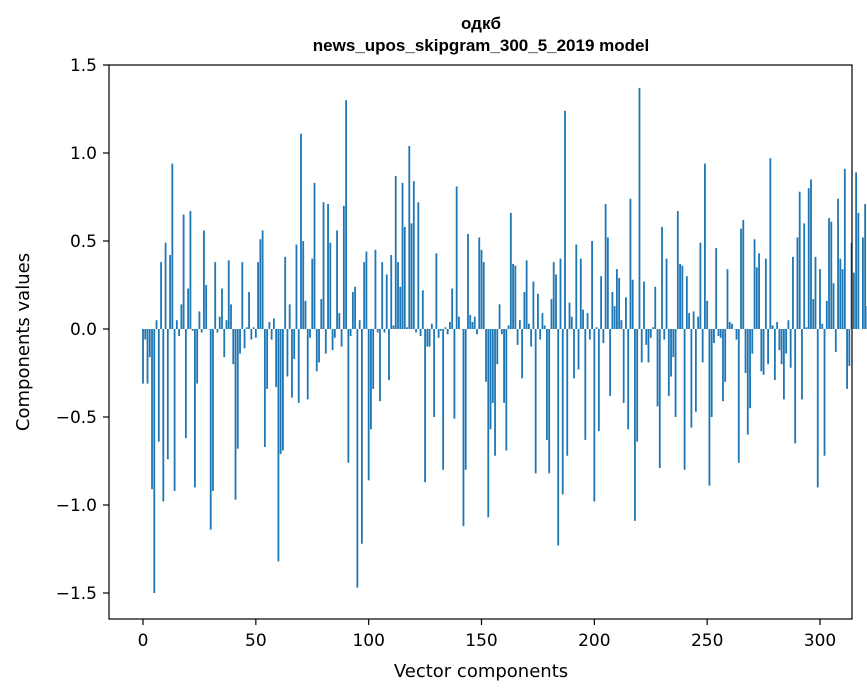  Describe the element at coordinates (83, 66) in the screenshot. I see `y-tick-label: 1.5` at that location.